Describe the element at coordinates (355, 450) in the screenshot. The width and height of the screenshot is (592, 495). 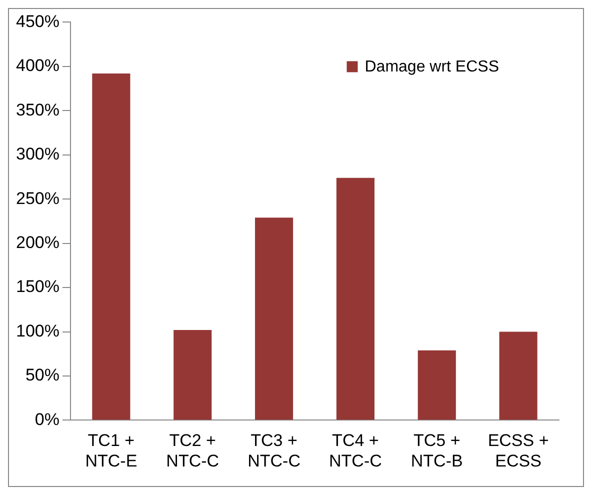
I see `x-tick-label: TC4 + NTC-C` at that location.